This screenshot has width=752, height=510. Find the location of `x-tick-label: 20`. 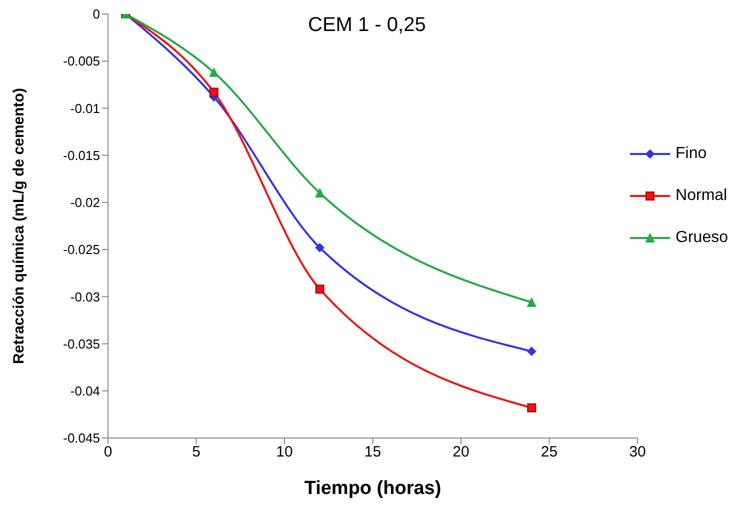

x-tick-label: 20 is located at coordinates (461, 452).